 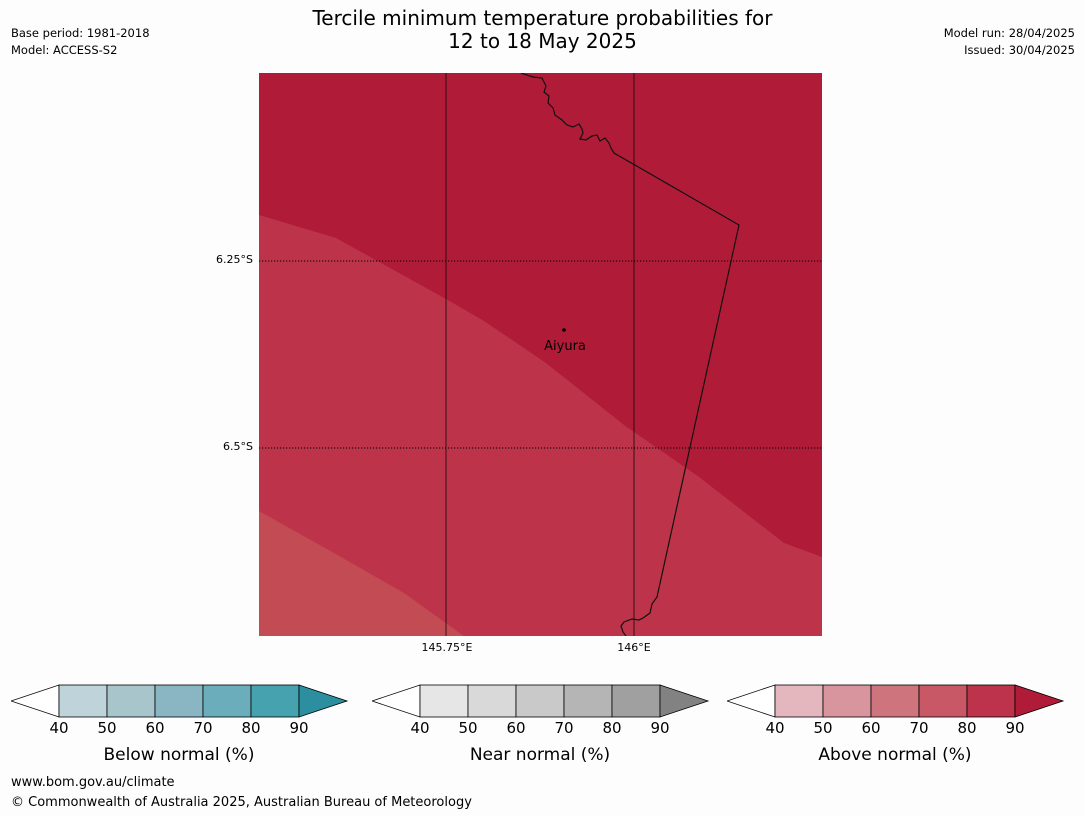 What do you see at coordinates (1019, 50) in the screenshot?
I see `issued-date: Issued: 30/04/2025` at bounding box center [1019, 50].